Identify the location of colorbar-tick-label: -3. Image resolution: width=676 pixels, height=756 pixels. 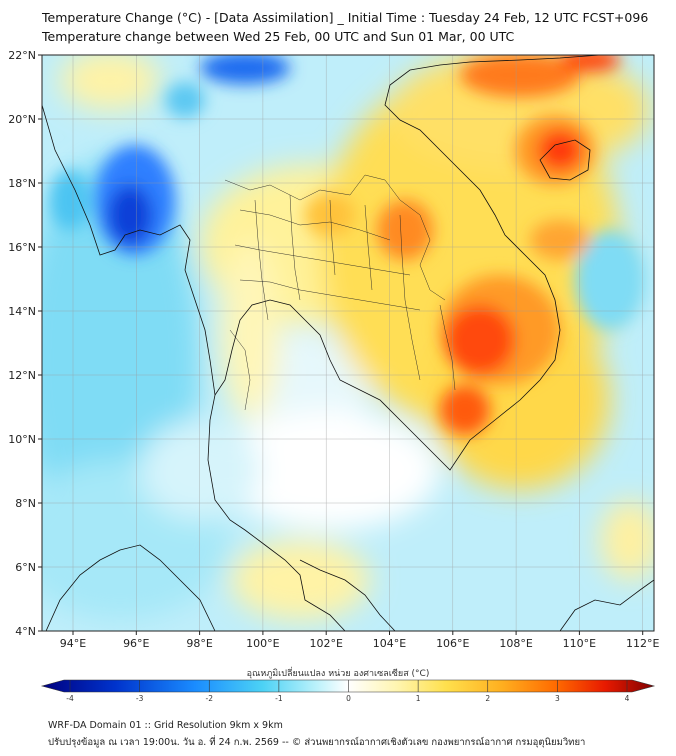
(140, 698).